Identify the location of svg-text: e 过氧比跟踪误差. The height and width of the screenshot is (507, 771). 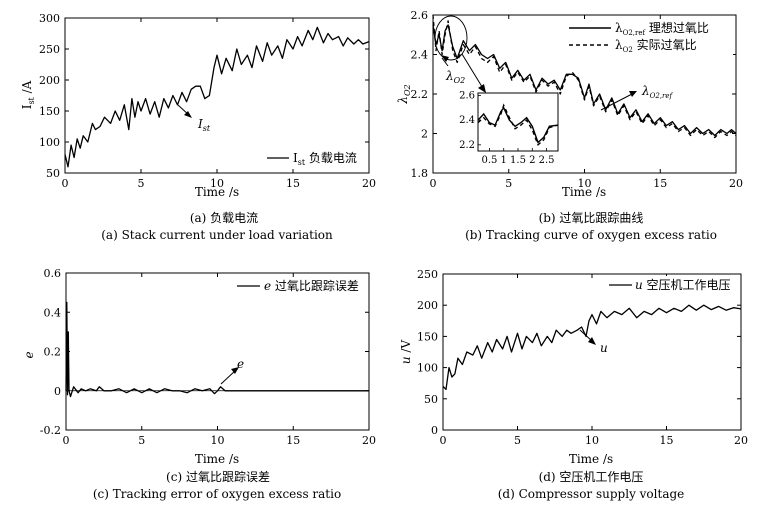
(311, 286).